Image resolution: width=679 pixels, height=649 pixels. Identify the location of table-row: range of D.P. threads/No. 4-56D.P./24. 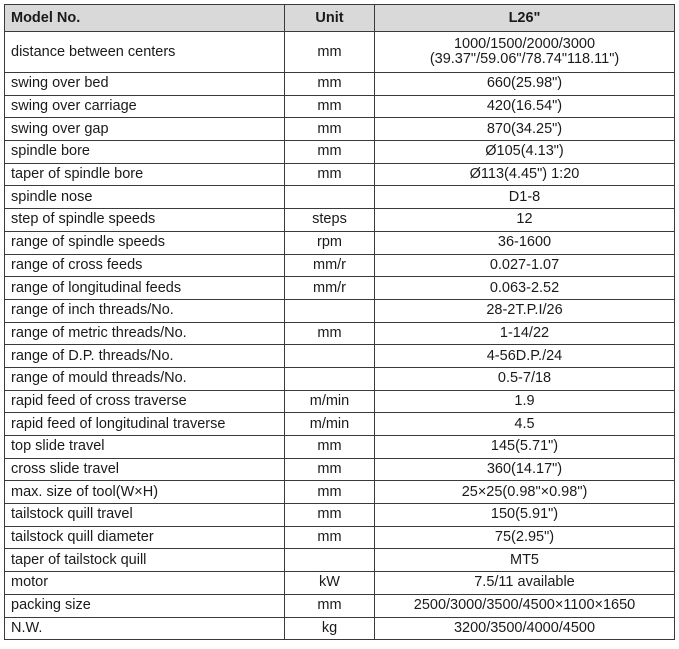
(339, 356).